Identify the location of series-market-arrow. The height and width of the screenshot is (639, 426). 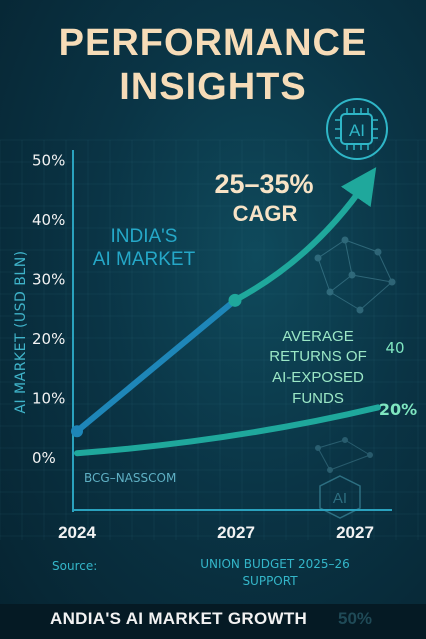
(305, 235).